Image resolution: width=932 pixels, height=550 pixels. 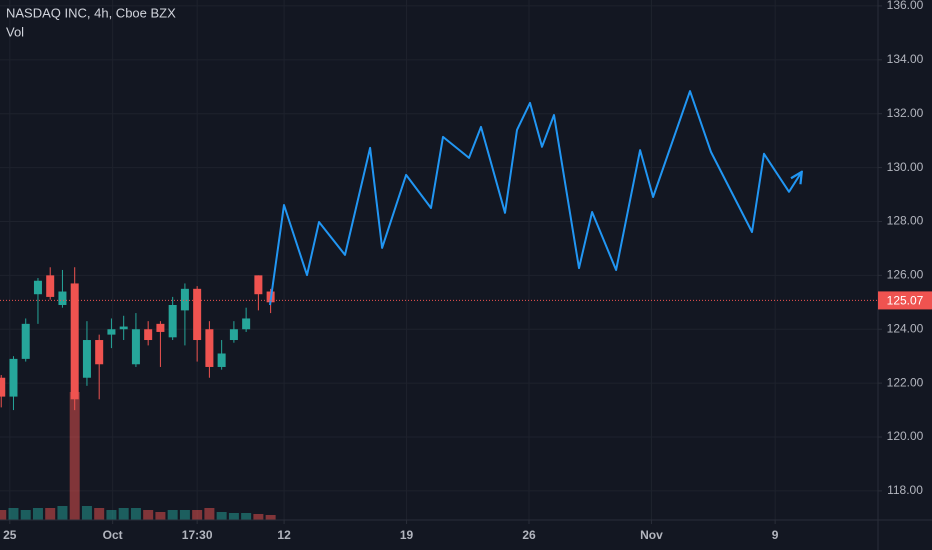 I want to click on last-price-label: 125.07, so click(x=905, y=301).